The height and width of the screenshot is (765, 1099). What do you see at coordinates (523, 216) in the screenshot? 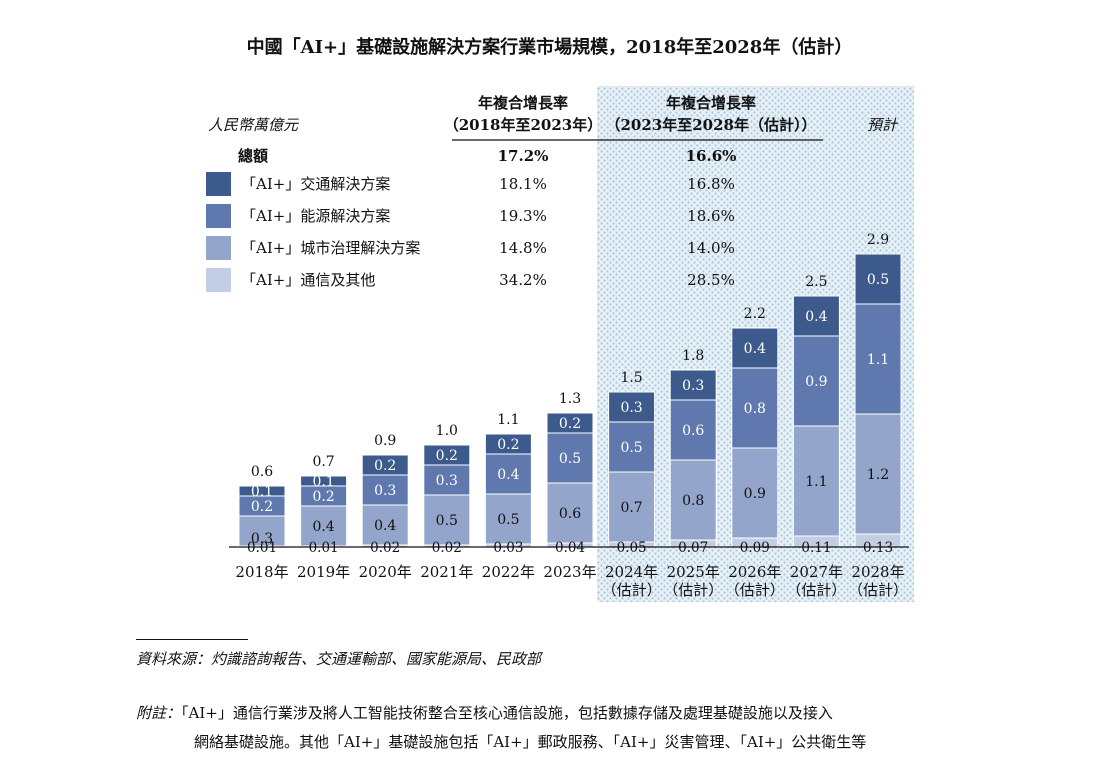
I see `legend-cagr-1: 19.3%` at bounding box center [523, 216].